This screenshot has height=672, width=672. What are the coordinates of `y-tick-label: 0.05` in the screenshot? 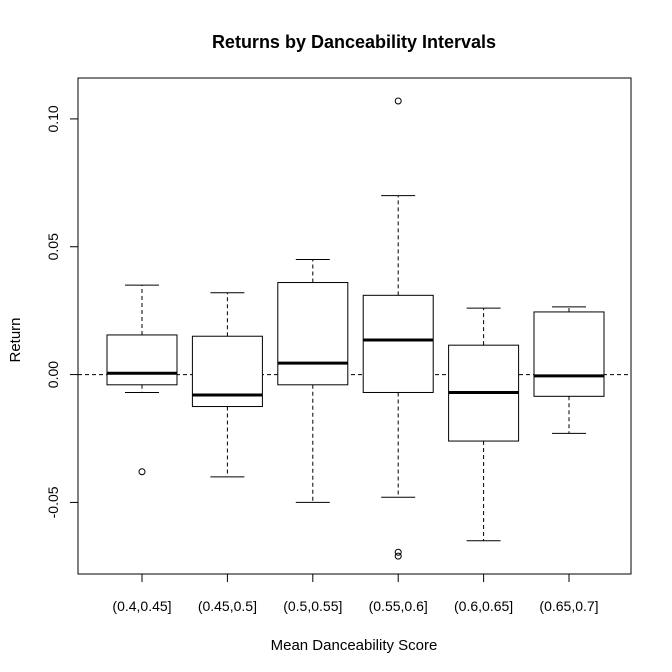 It's located at (53, 246).